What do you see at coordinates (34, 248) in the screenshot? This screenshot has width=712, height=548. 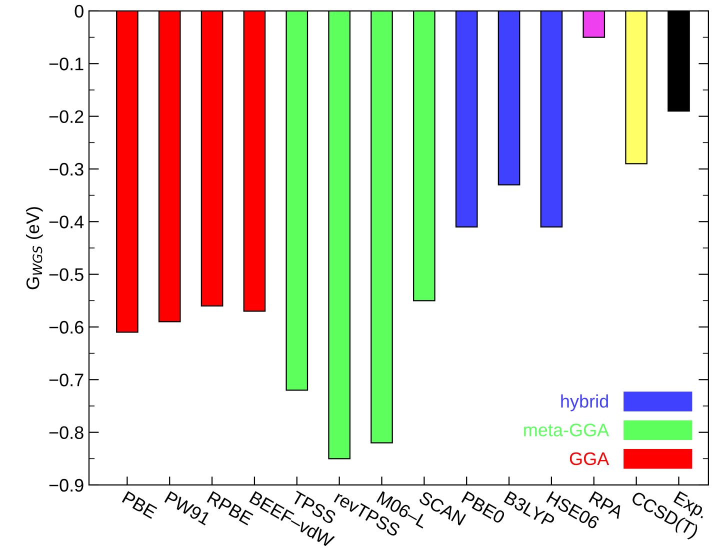 I see `y-axis-title: G$_{WGS}$ (eV)` at bounding box center [34, 248].